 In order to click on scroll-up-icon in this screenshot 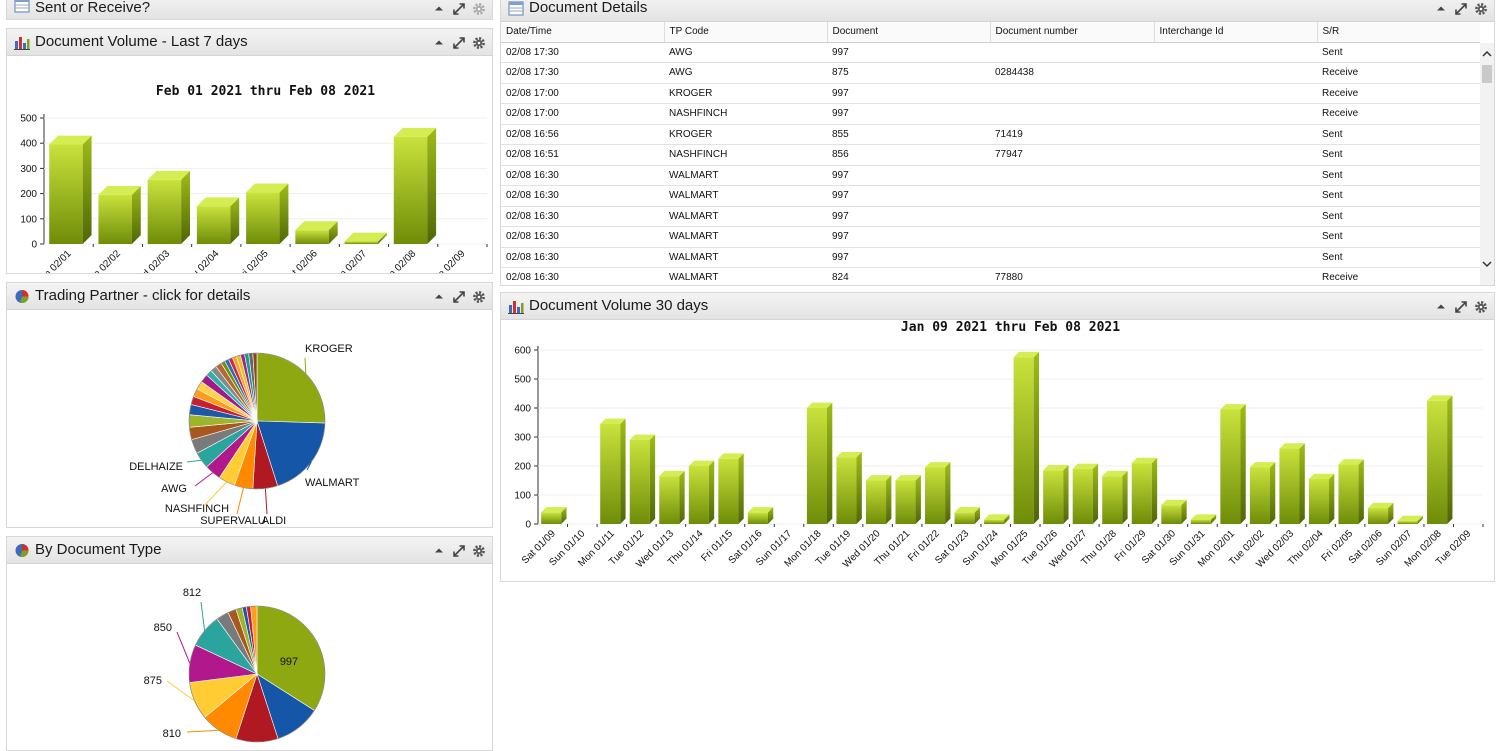, I will do `click(1487, 54)`.